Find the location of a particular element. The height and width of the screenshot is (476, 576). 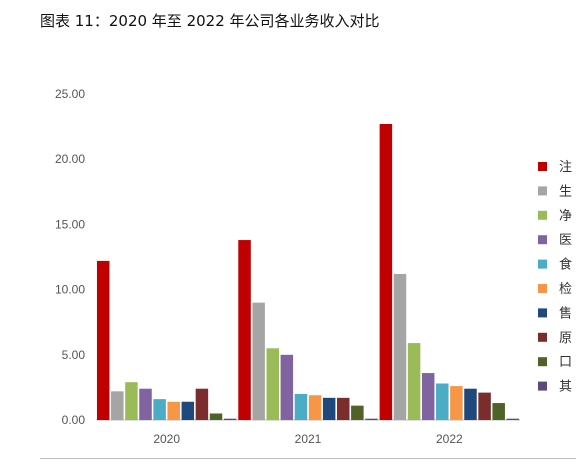

bar-2021-售 is located at coordinates (329, 408).